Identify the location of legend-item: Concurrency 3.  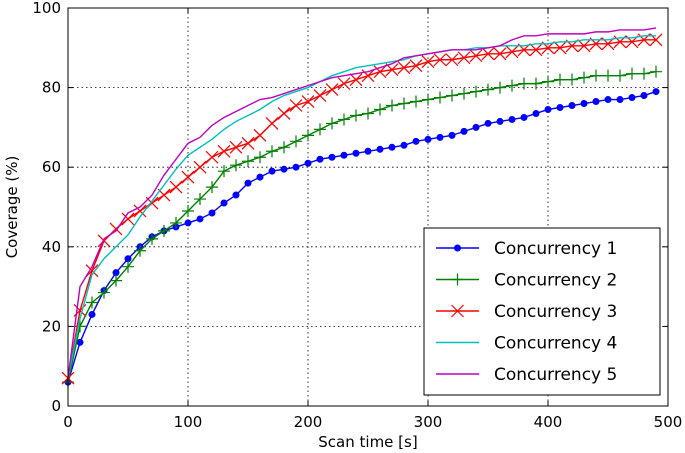
(526, 312).